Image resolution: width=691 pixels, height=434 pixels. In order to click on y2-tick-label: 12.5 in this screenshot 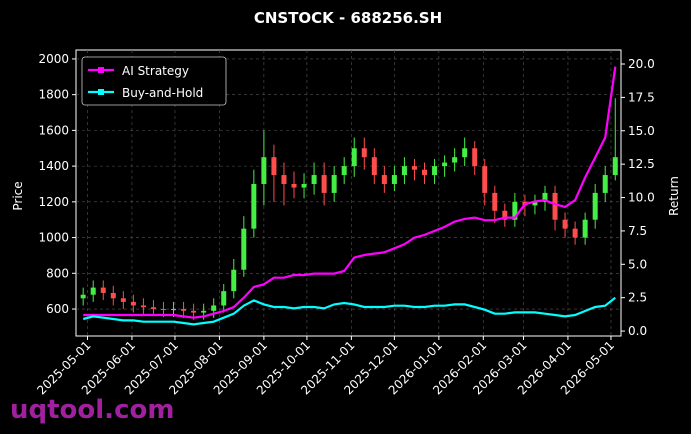, I will do `click(641, 164)`.